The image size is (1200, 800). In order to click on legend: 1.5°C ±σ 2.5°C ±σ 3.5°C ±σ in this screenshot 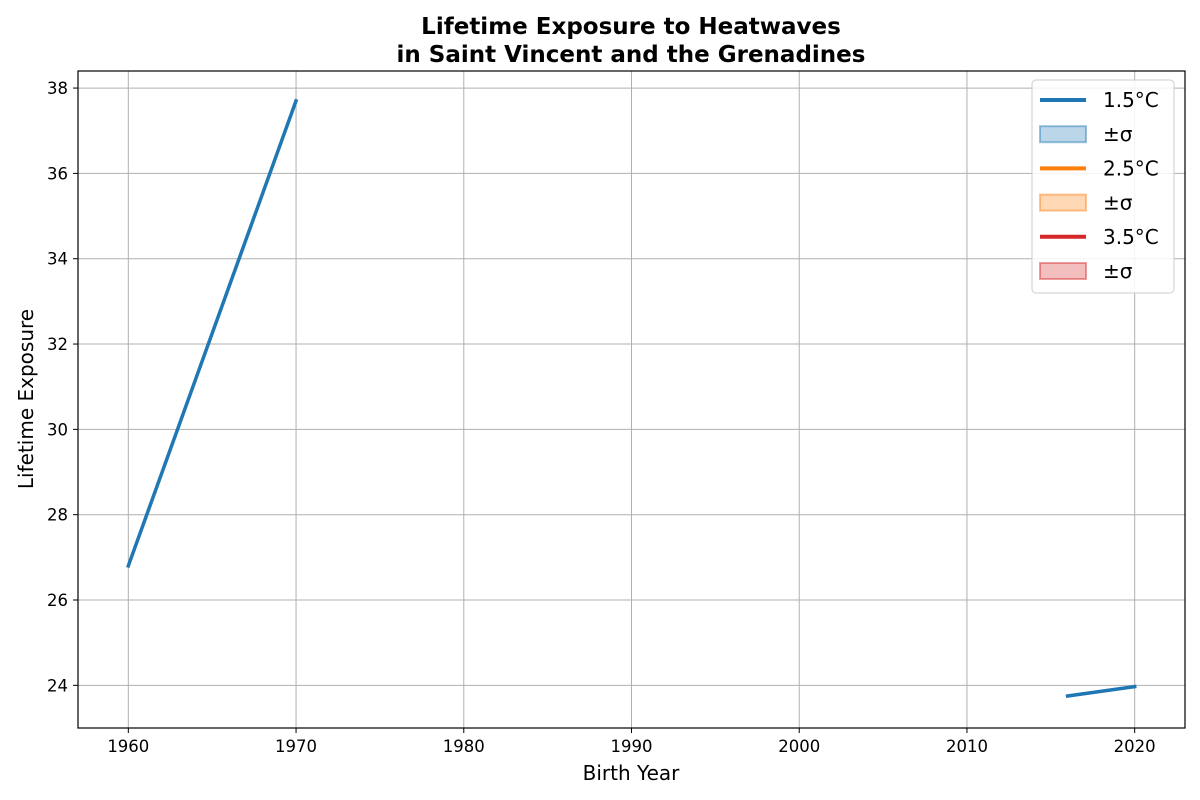, I will do `click(1103, 186)`.